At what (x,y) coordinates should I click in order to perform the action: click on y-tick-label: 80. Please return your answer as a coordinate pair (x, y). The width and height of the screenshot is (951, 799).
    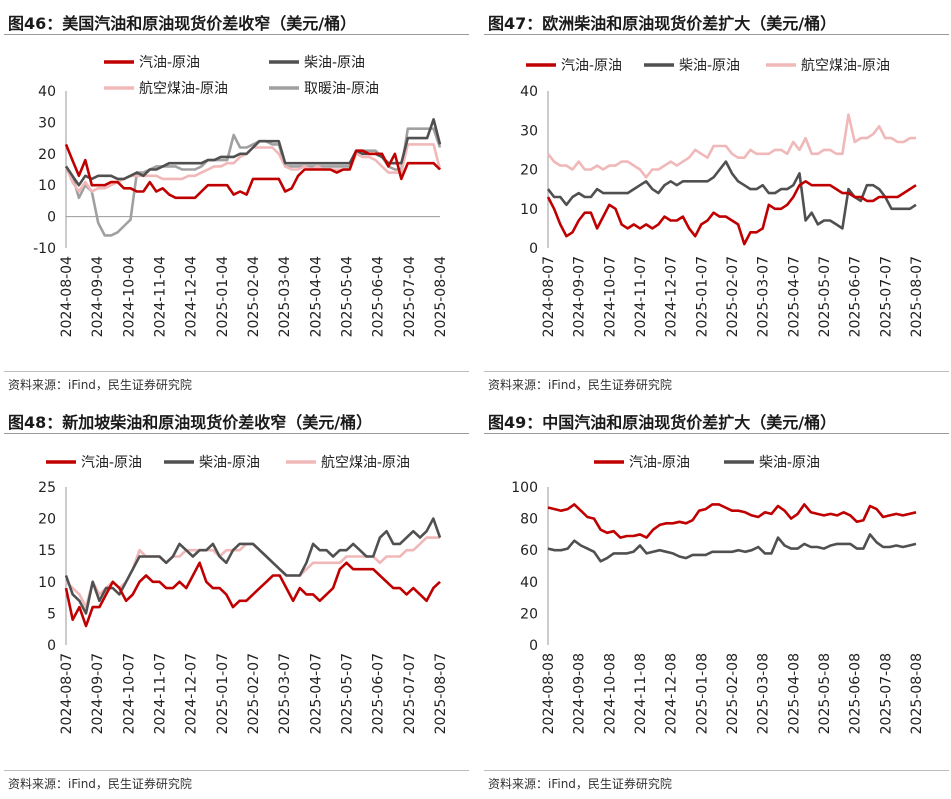
    Looking at the image, I should click on (529, 520).